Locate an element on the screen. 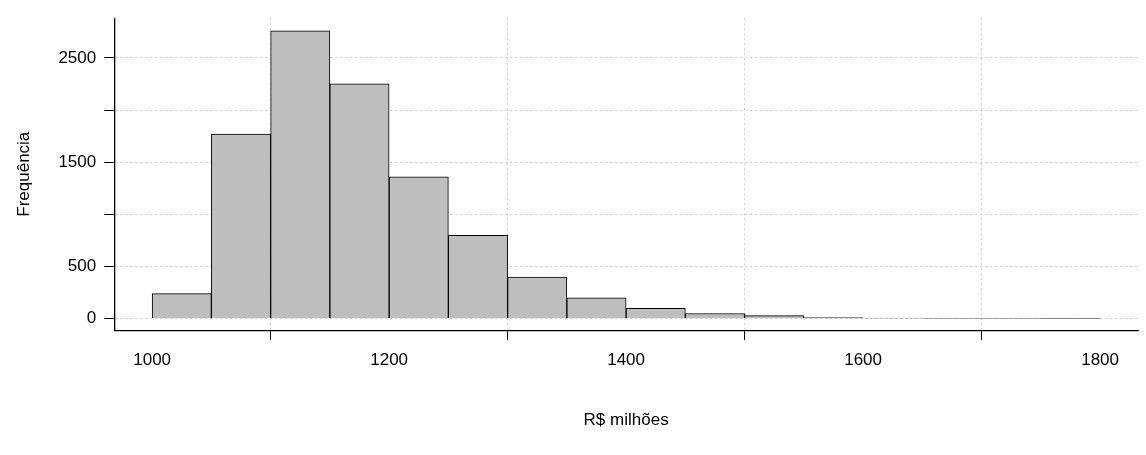 The height and width of the screenshot is (455, 1146). x-axis-title: R$ milhões is located at coordinates (626, 420).